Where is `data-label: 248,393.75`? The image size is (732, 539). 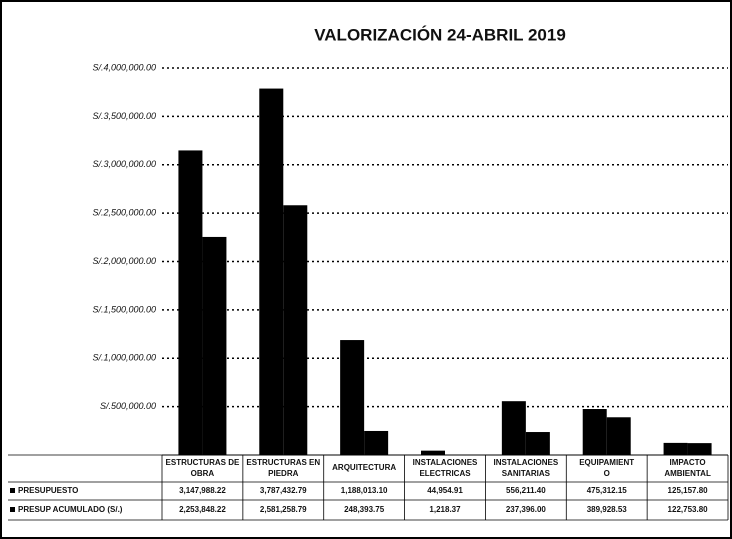
data-label: 248,393.75 is located at coordinates (364, 509).